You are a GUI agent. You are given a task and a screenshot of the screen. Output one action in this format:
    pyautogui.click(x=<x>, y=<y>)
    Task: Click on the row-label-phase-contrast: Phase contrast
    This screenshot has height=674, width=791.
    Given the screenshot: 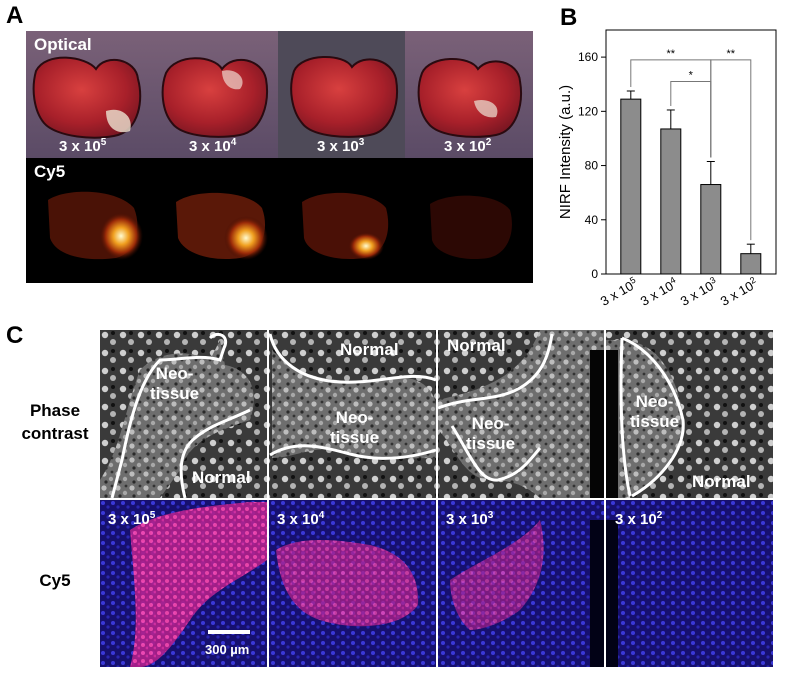 What is the action you would take?
    pyautogui.click(x=55, y=422)
    